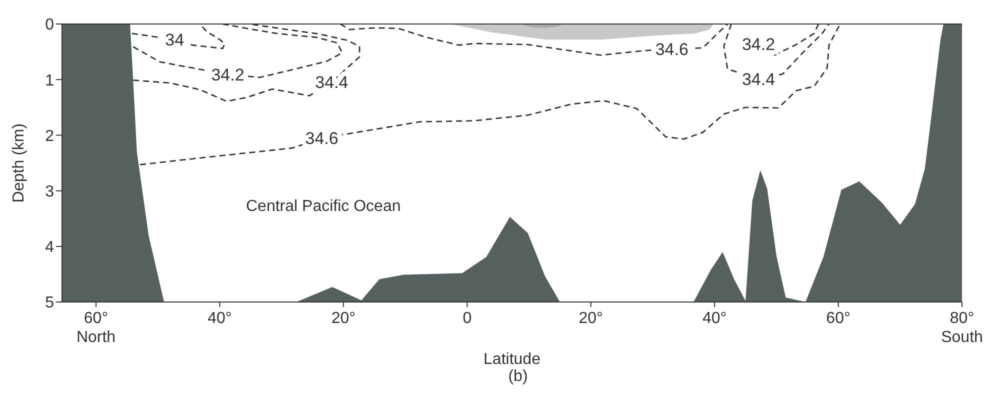 The height and width of the screenshot is (407, 996). Describe the element at coordinates (49, 25) in the screenshot. I see `y-tick-label: 0` at that location.